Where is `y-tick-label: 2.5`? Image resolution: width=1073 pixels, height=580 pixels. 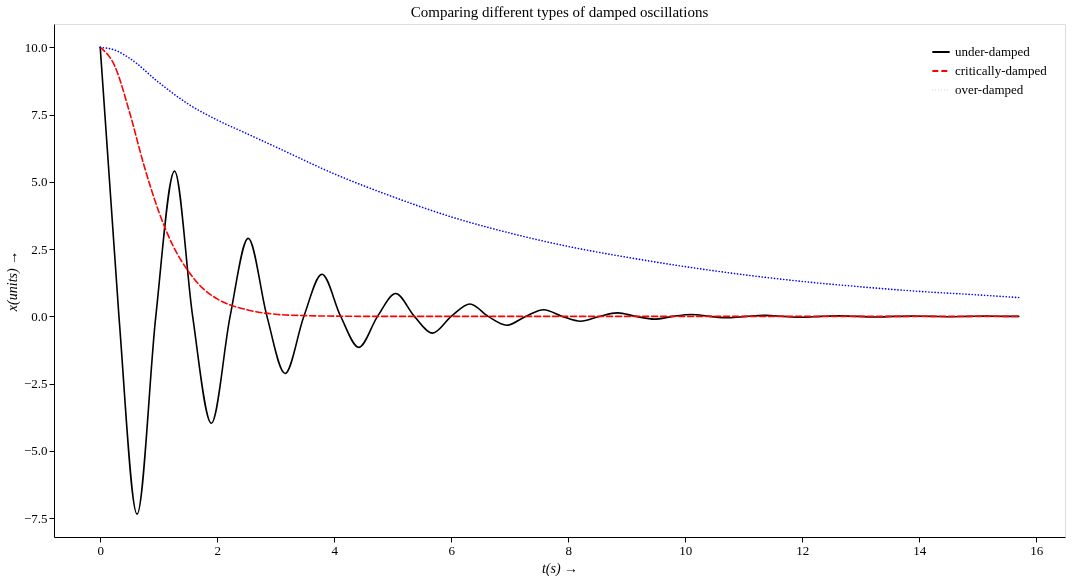 y-tick-label: 2.5 is located at coordinates (39, 249).